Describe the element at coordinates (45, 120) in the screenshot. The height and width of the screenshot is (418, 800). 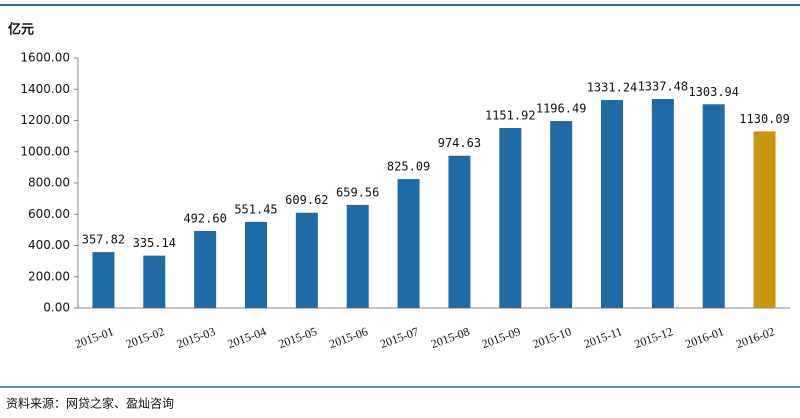
I see `y-tick-label: 1200.00` at that location.